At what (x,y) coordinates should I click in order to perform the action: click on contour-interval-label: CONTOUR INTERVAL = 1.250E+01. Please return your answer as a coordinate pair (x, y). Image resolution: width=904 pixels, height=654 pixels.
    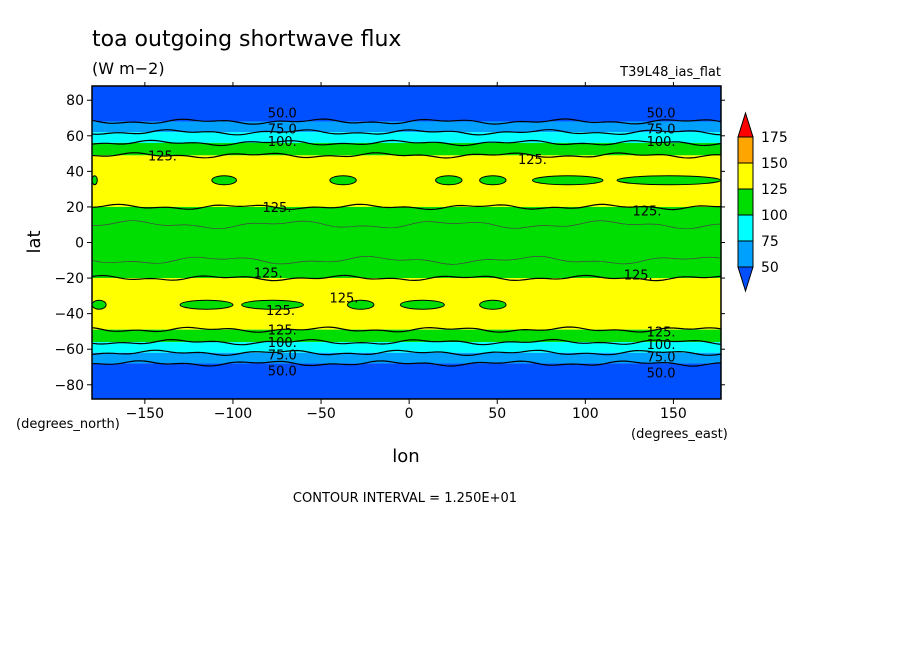
    Looking at the image, I should click on (405, 498).